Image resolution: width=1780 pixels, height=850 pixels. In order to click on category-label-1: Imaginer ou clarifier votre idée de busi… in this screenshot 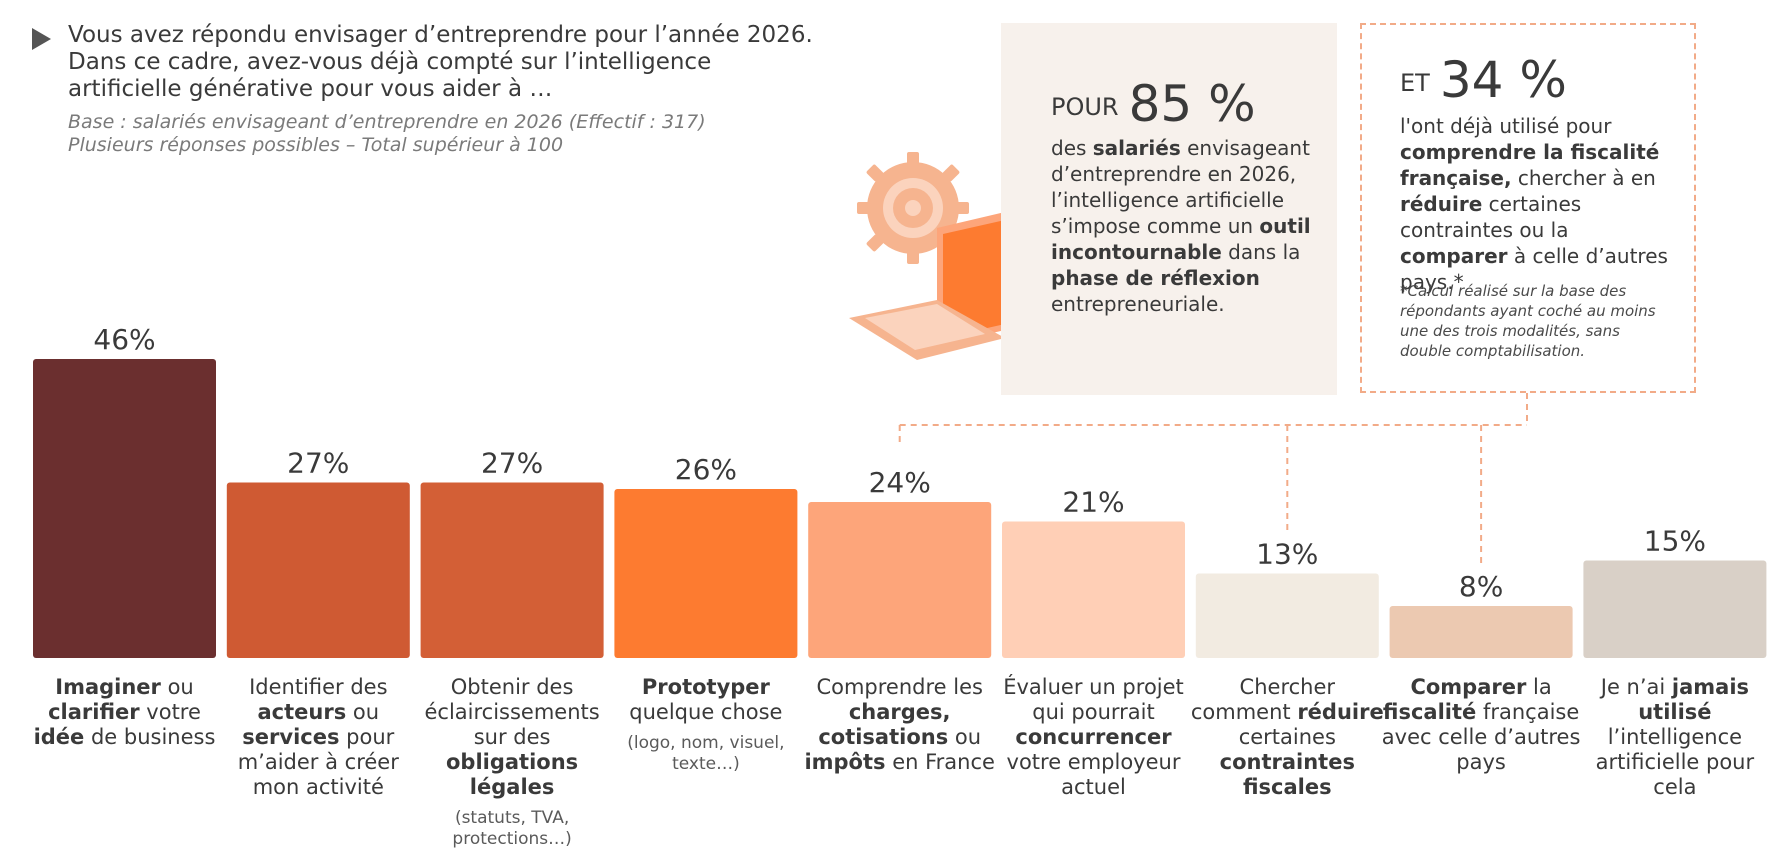, I will do `click(124, 712)`.